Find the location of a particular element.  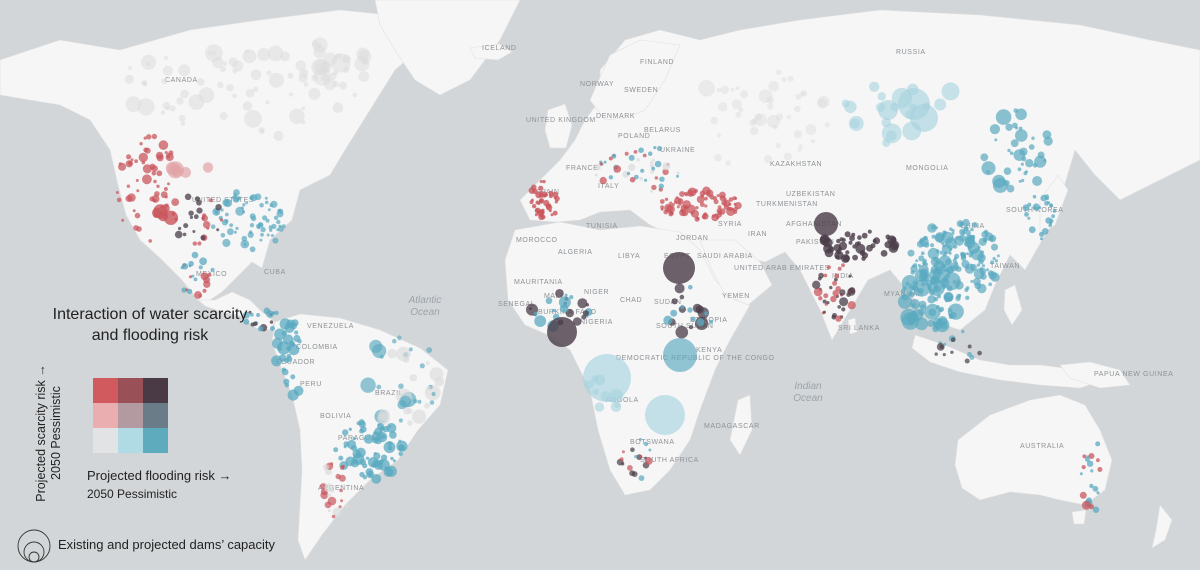

capacity-size-legend is located at coordinates (34, 546).